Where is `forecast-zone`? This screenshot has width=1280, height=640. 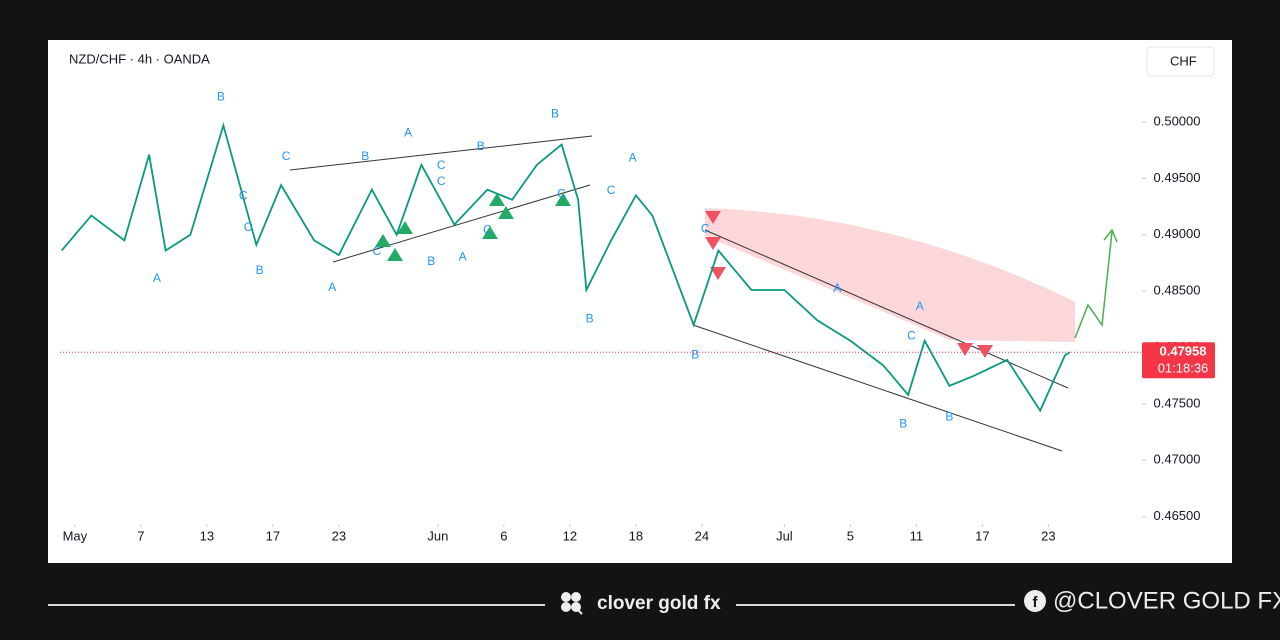 forecast-zone is located at coordinates (890, 275).